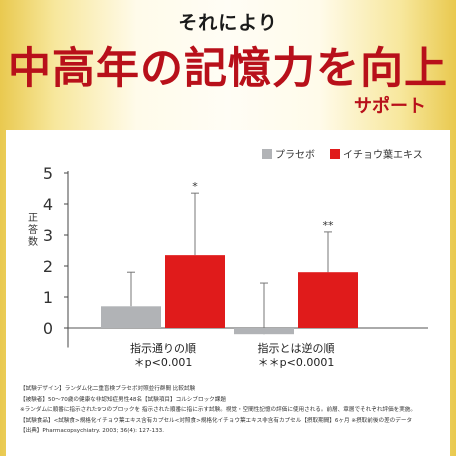 This screenshot has width=456, height=456. What do you see at coordinates (48, 297) in the screenshot?
I see `y-tick-label: 1` at bounding box center [48, 297].